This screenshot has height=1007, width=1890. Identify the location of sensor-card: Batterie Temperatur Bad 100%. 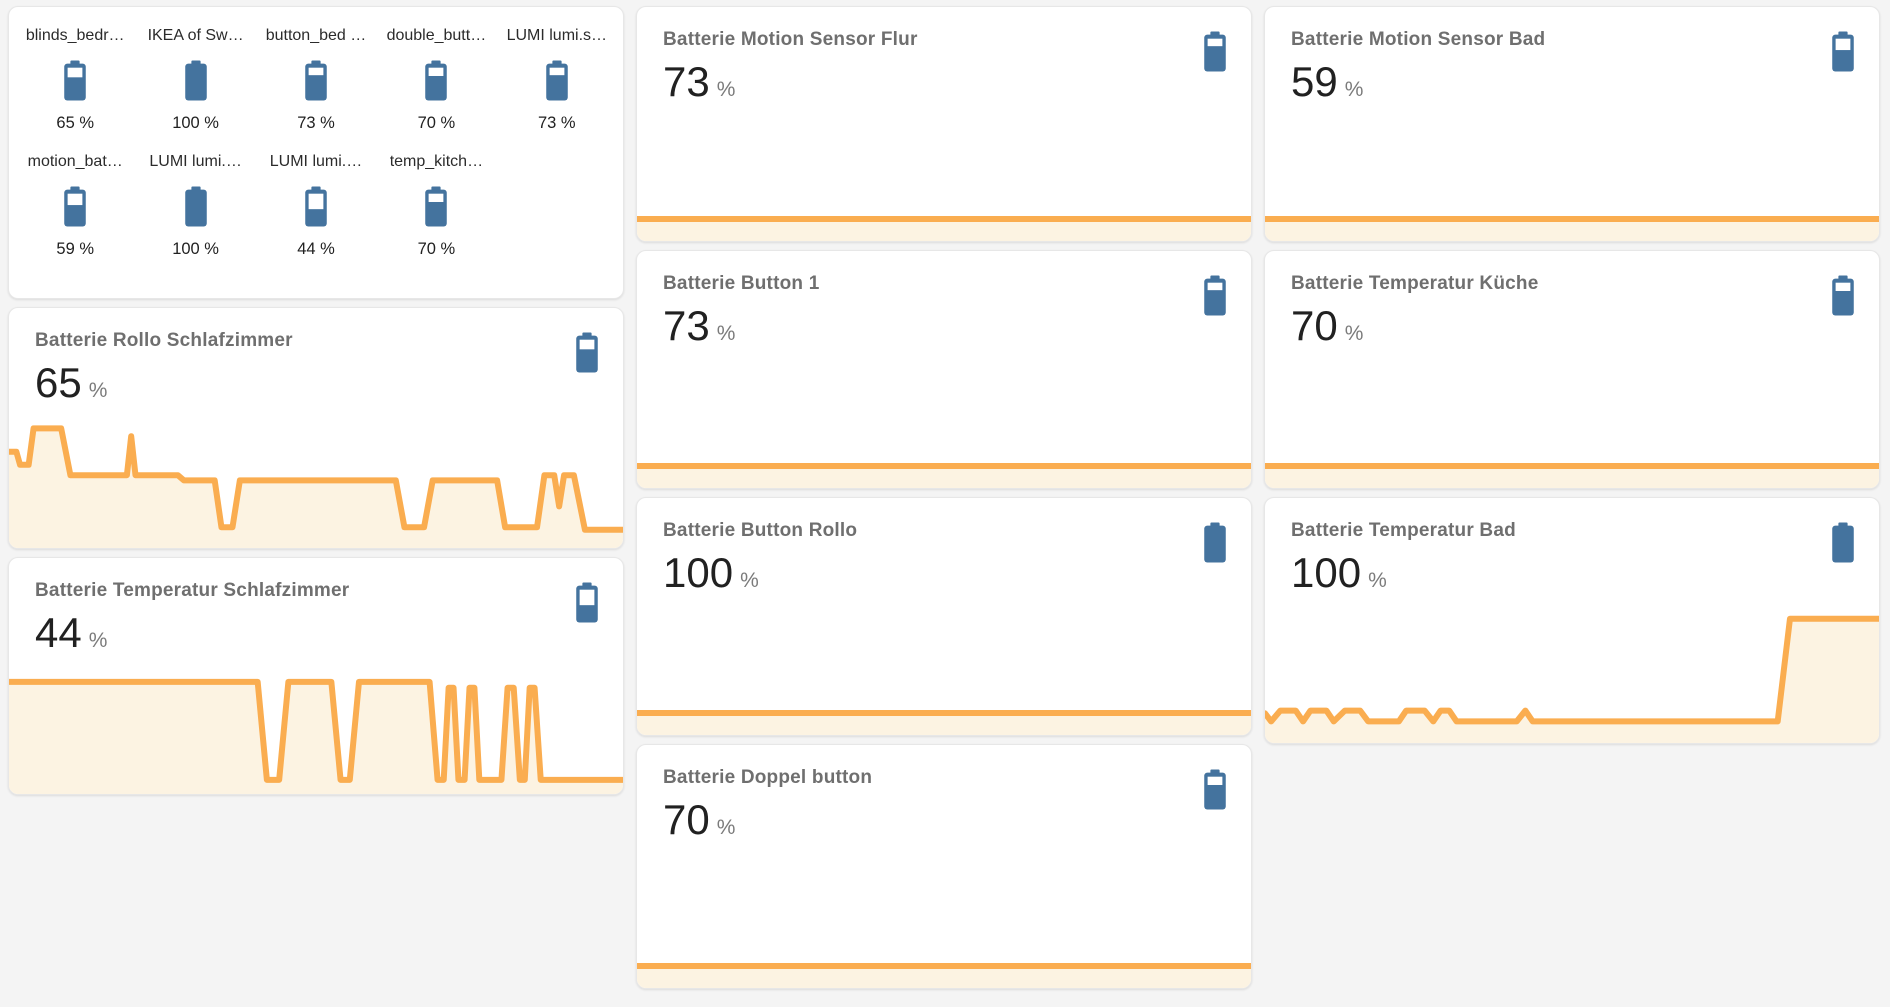
(1572, 620).